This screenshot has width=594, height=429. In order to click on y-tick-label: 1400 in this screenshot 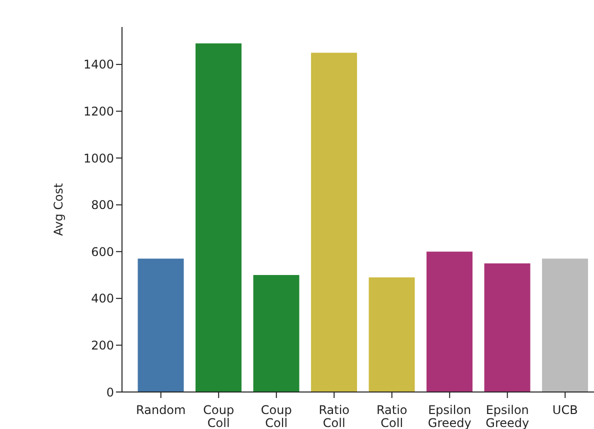, I will do `click(98, 65)`.